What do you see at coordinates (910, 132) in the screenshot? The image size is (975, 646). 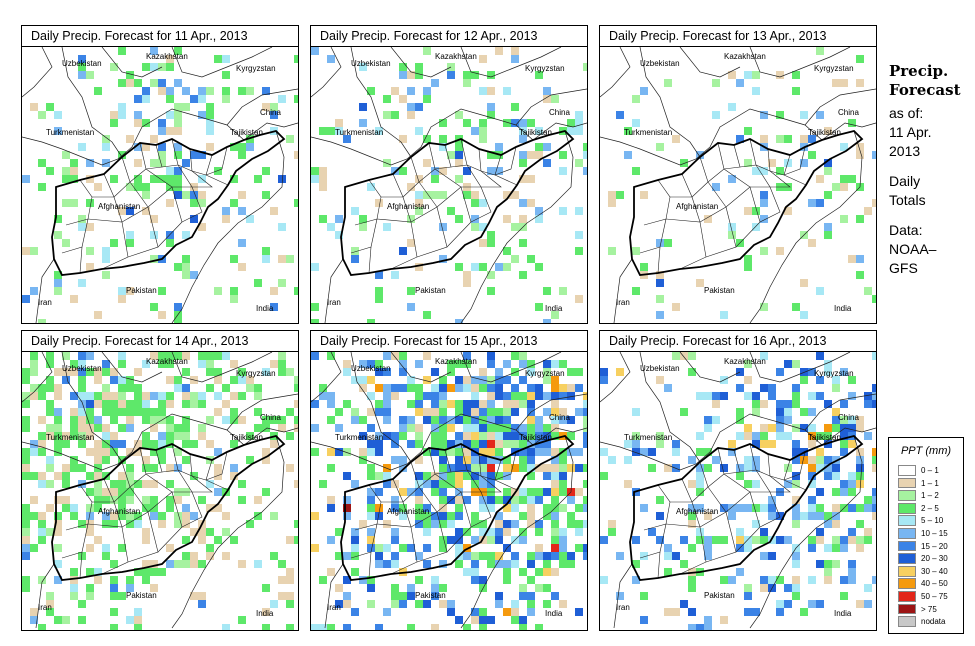 I see `asof-date: 11 Apr.` at bounding box center [910, 132].